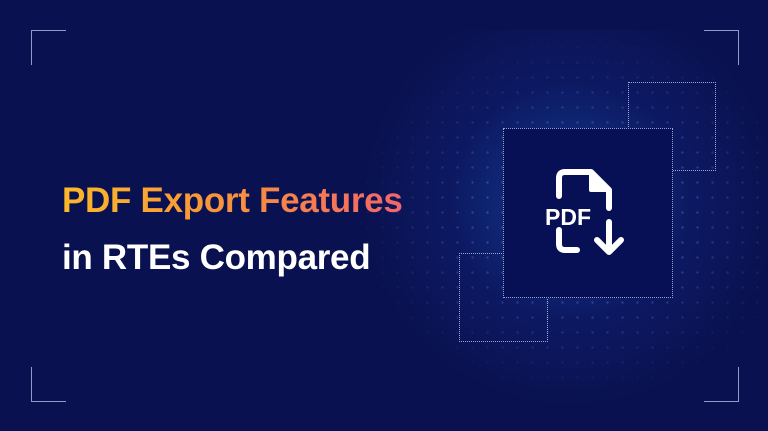 The width and height of the screenshot is (768, 431). Describe the element at coordinates (232, 200) in the screenshot. I see `headline-line-1: PDF Export Features` at that location.